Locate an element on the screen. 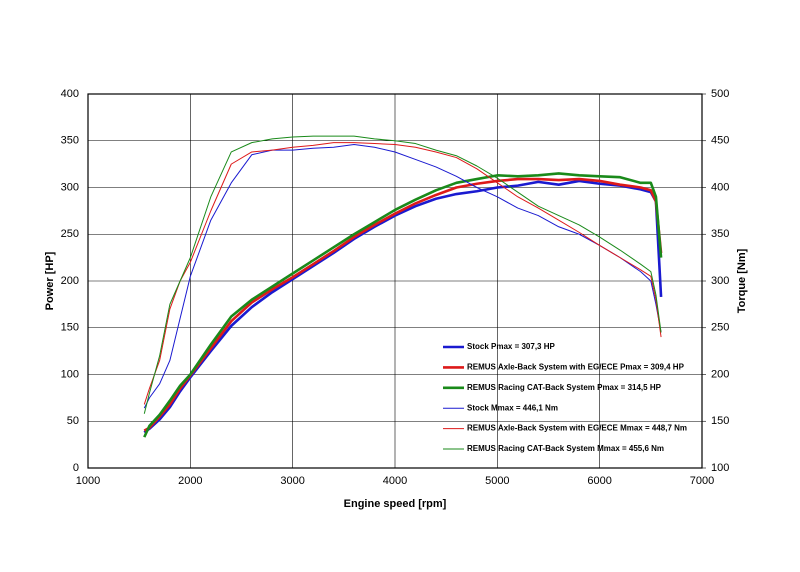  x-tick-label: 6000 is located at coordinates (599, 481).